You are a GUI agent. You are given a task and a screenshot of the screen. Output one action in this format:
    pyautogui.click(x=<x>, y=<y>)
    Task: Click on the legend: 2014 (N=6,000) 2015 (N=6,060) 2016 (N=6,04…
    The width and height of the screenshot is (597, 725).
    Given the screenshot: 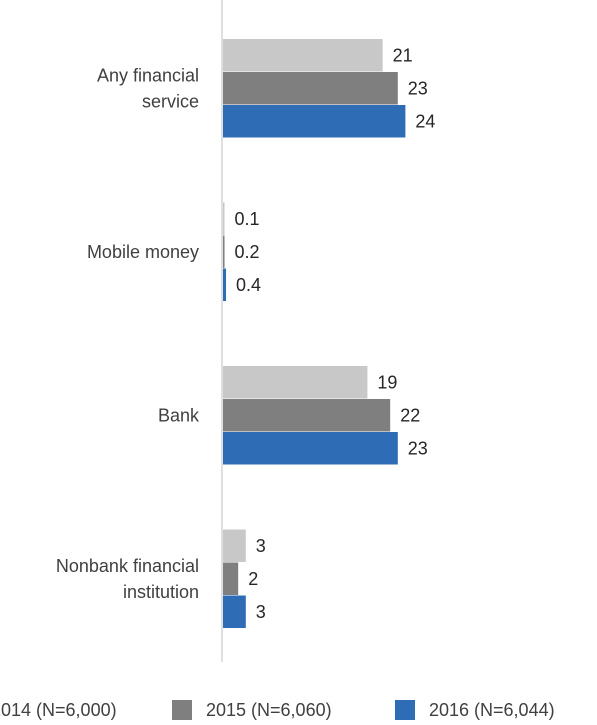 What is the action you would take?
    pyautogui.click(x=277, y=710)
    